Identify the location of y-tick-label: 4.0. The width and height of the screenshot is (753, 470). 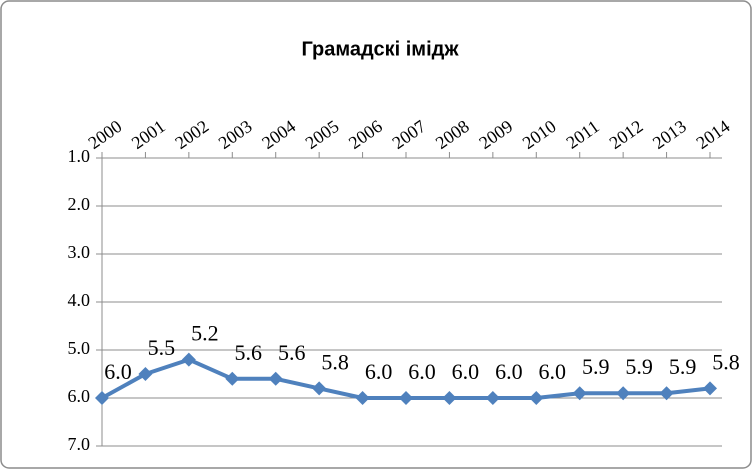
(79, 300).